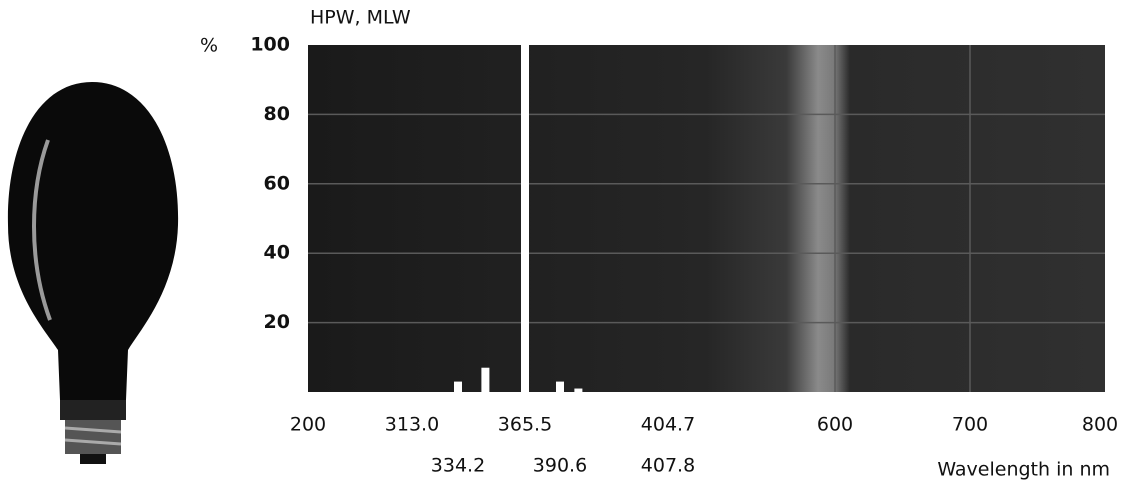 This screenshot has width=1132, height=489. I want to click on y-tick-label: 80, so click(277, 114).